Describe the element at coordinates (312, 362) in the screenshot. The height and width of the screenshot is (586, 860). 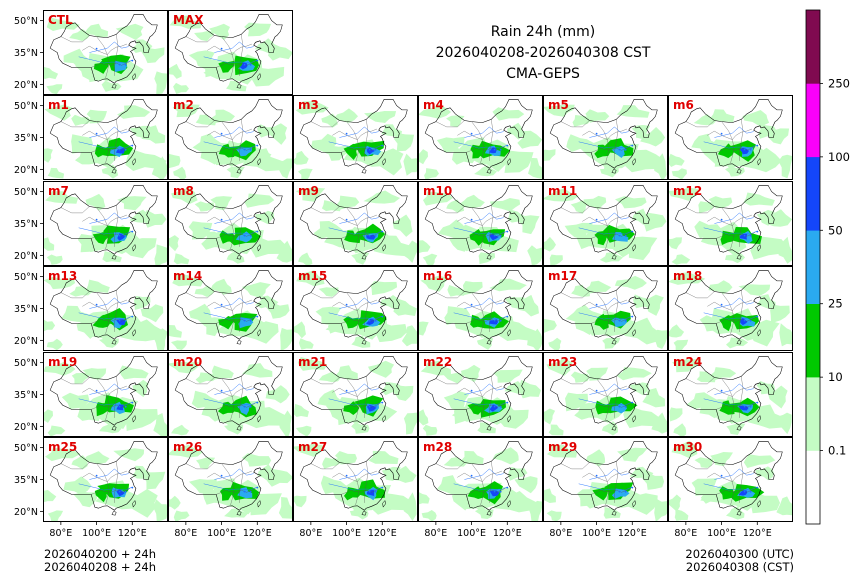
I see `panel-label-m21: m21` at that location.